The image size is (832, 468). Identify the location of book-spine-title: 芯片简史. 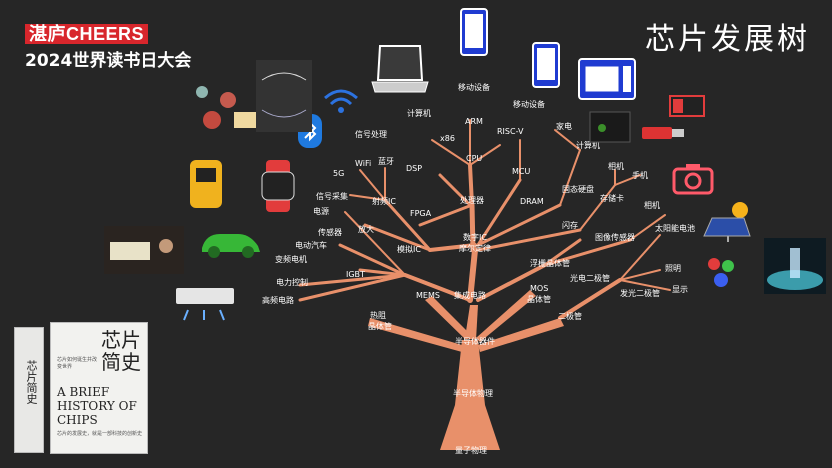
(31, 382).